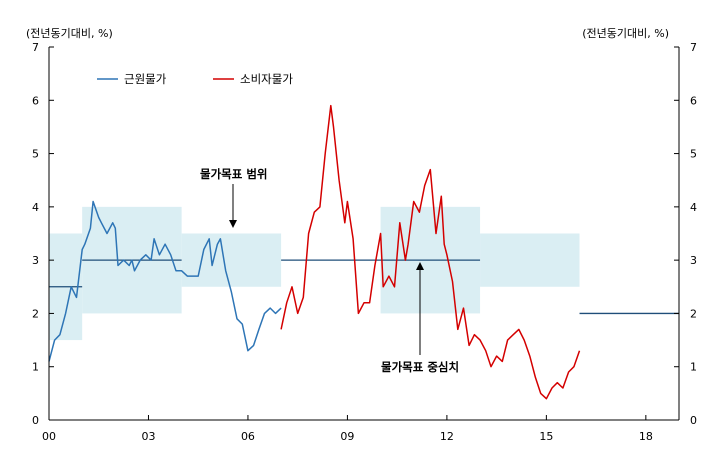 Image resolution: width=720 pixels, height=472 pixels. Describe the element at coordinates (233, 197) in the screenshot. I see `annotation-target-range: 물가목표 범위` at that location.